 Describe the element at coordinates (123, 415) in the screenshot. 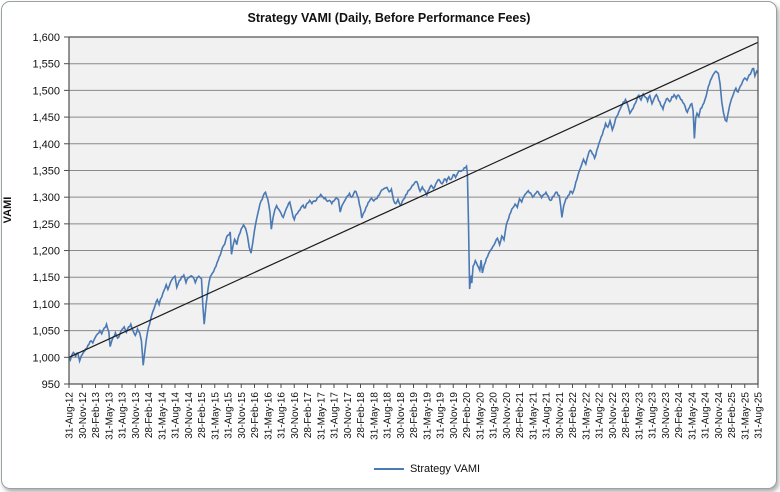

I see `x-tick-label: 31-Aug-13` at that location.